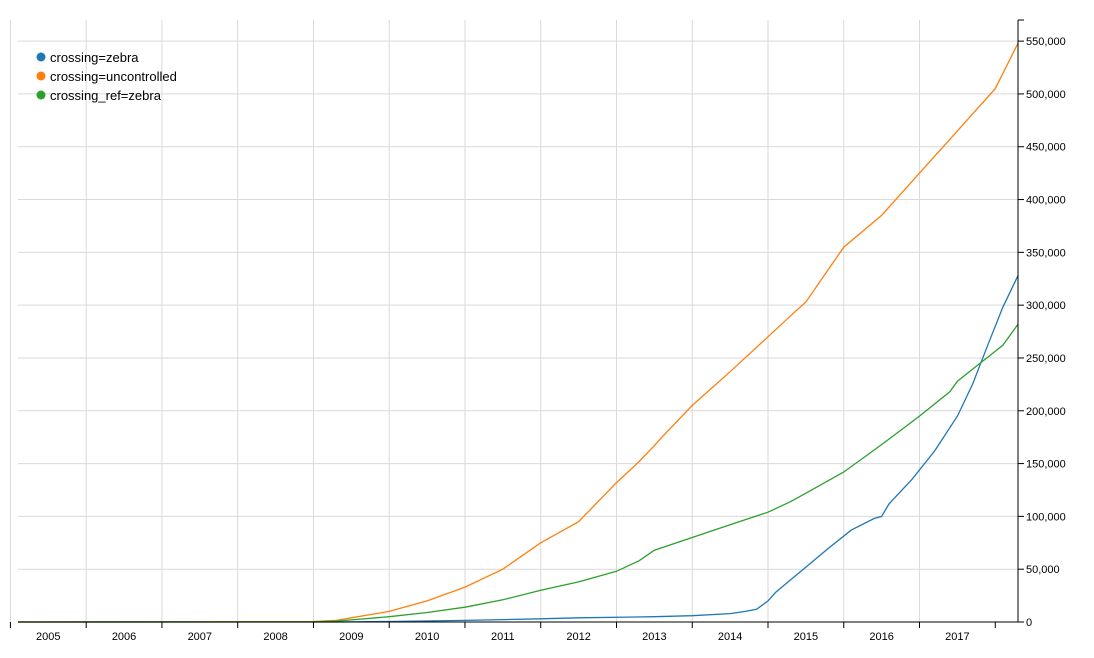 Image resolution: width=1094 pixels, height=658 pixels. I want to click on x-tick-label: 2007, so click(200, 637).